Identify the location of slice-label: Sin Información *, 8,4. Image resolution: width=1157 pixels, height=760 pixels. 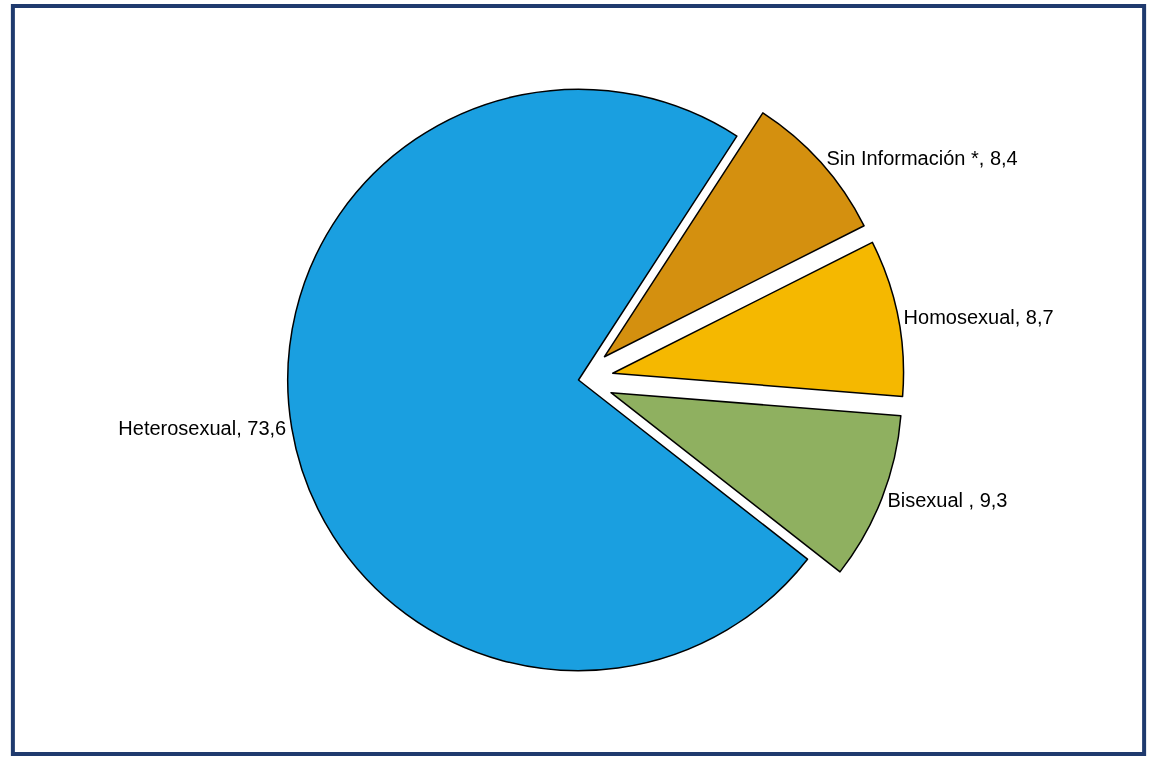
(922, 157).